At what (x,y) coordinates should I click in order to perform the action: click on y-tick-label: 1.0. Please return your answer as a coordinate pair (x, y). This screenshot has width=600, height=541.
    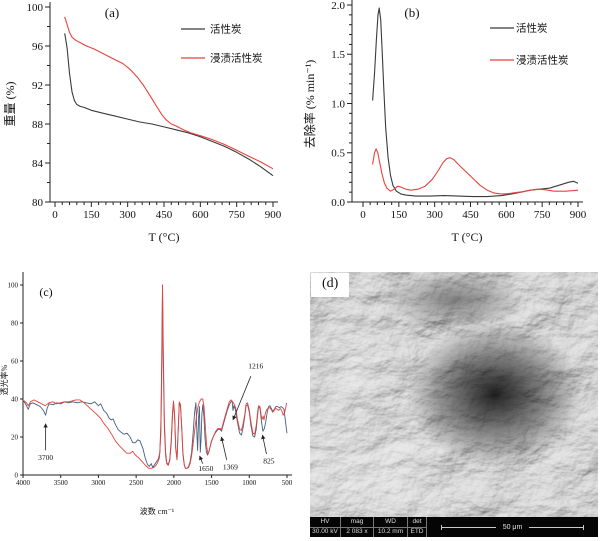
    Looking at the image, I should click on (338, 104).